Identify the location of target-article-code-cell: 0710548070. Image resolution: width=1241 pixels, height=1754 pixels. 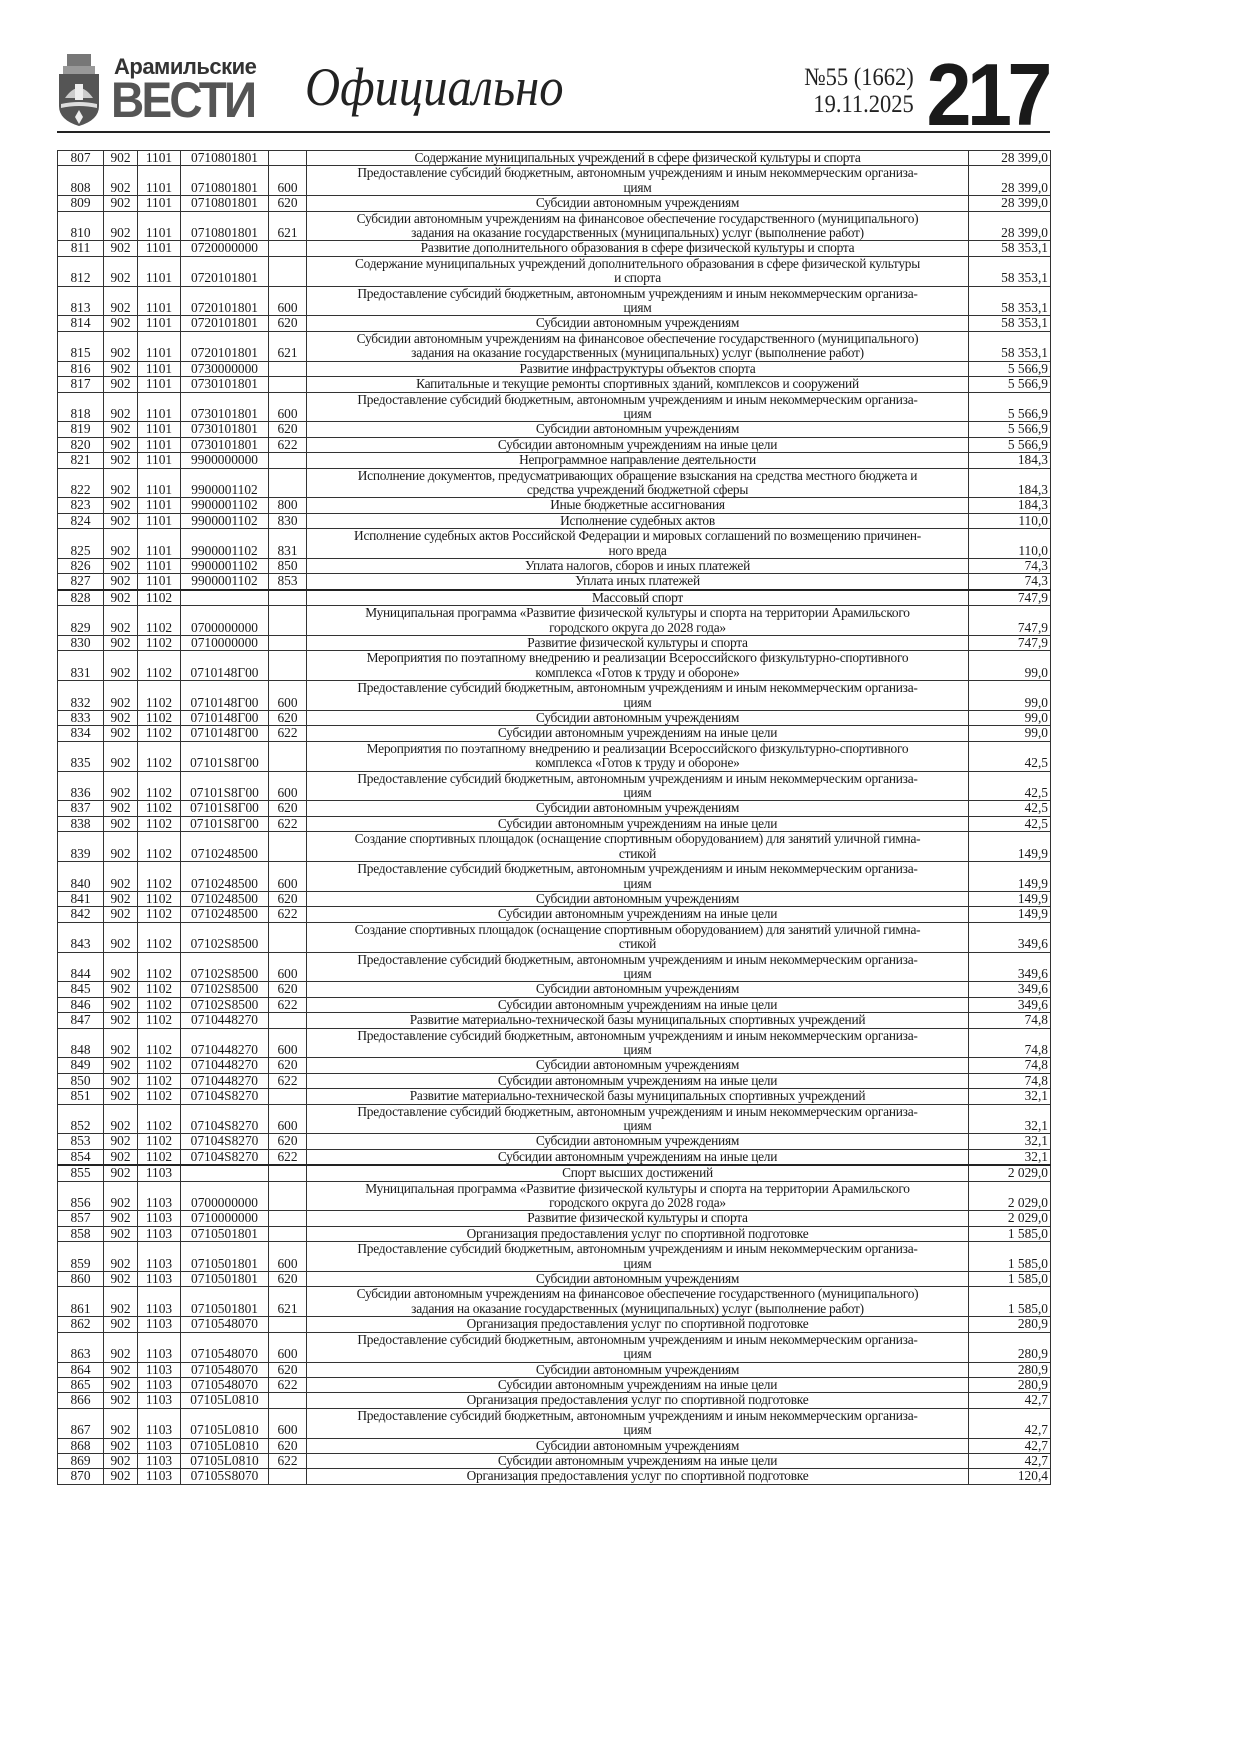
(224, 1347).